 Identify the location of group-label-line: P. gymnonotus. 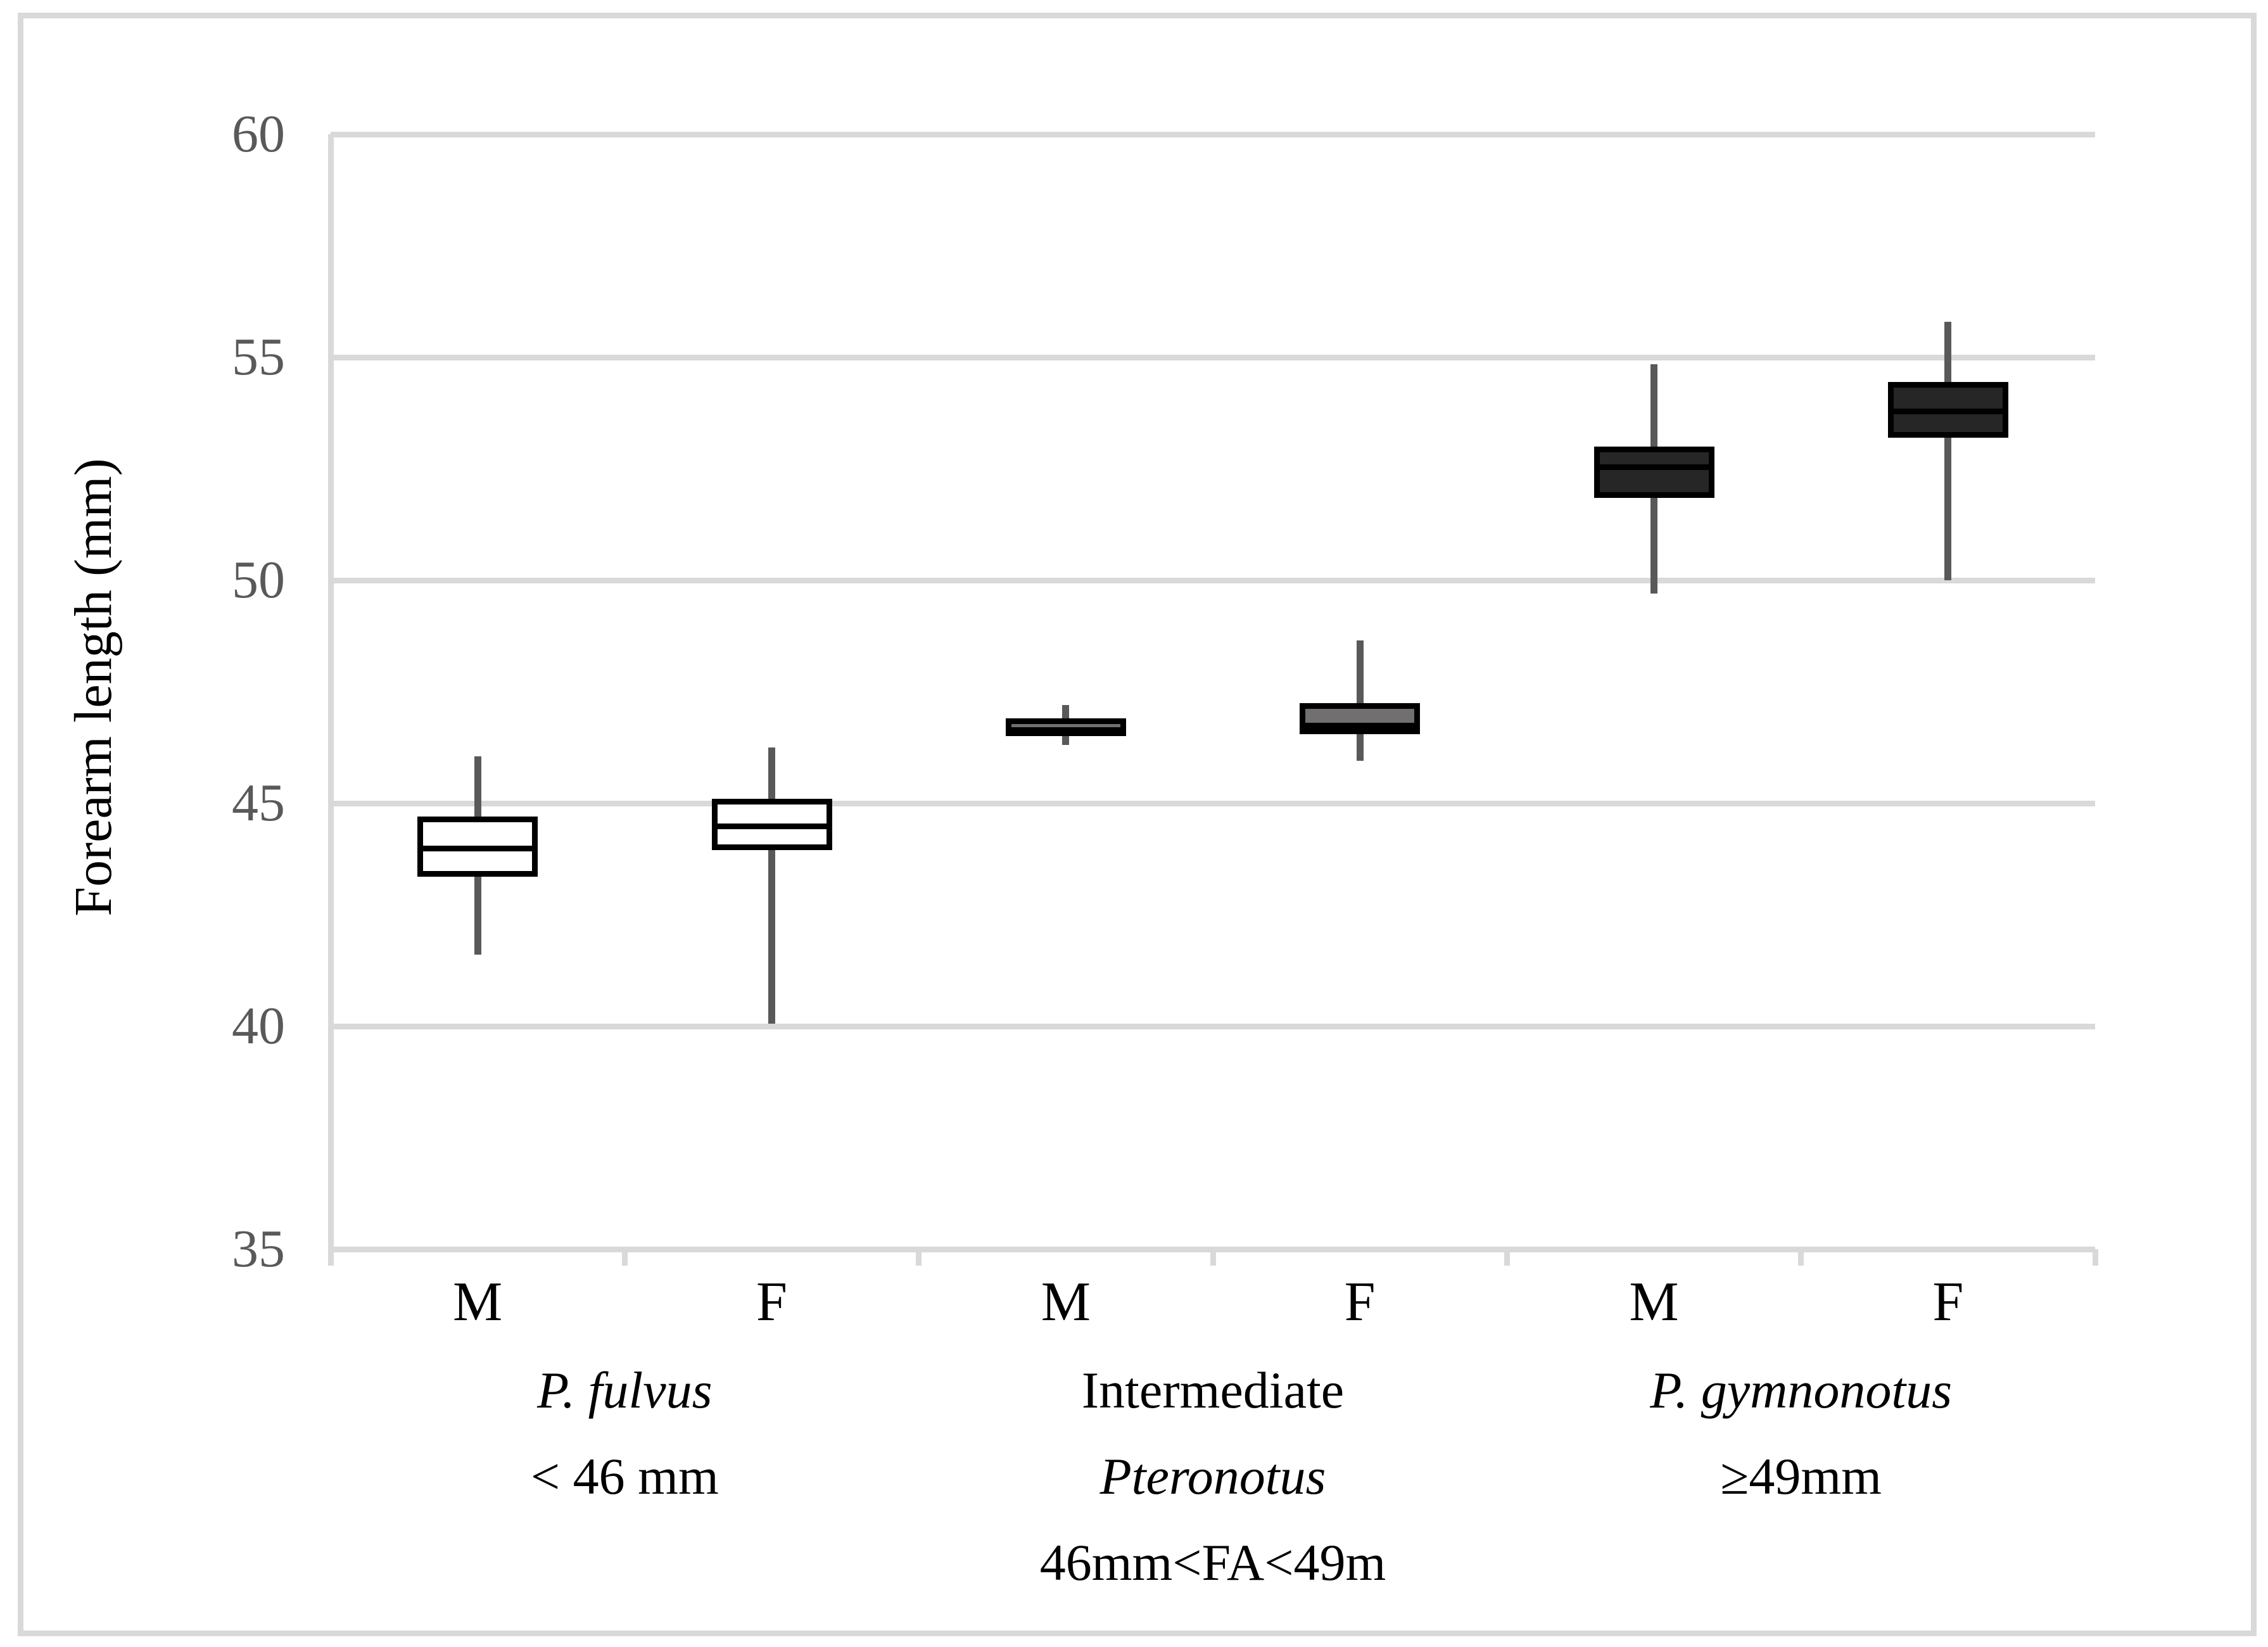
(1801, 1390).